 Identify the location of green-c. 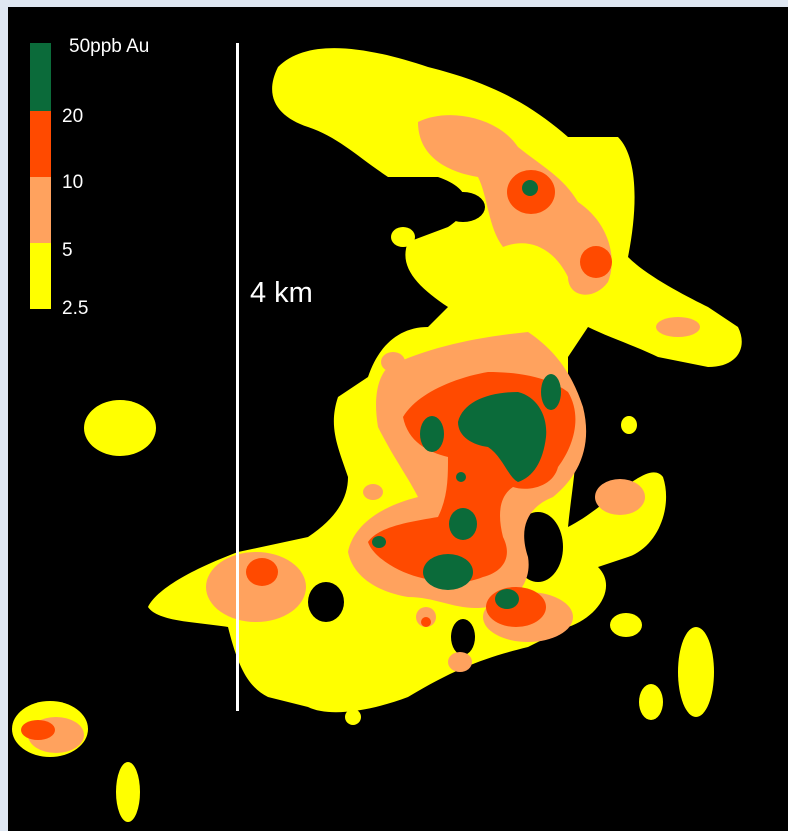
(463, 524).